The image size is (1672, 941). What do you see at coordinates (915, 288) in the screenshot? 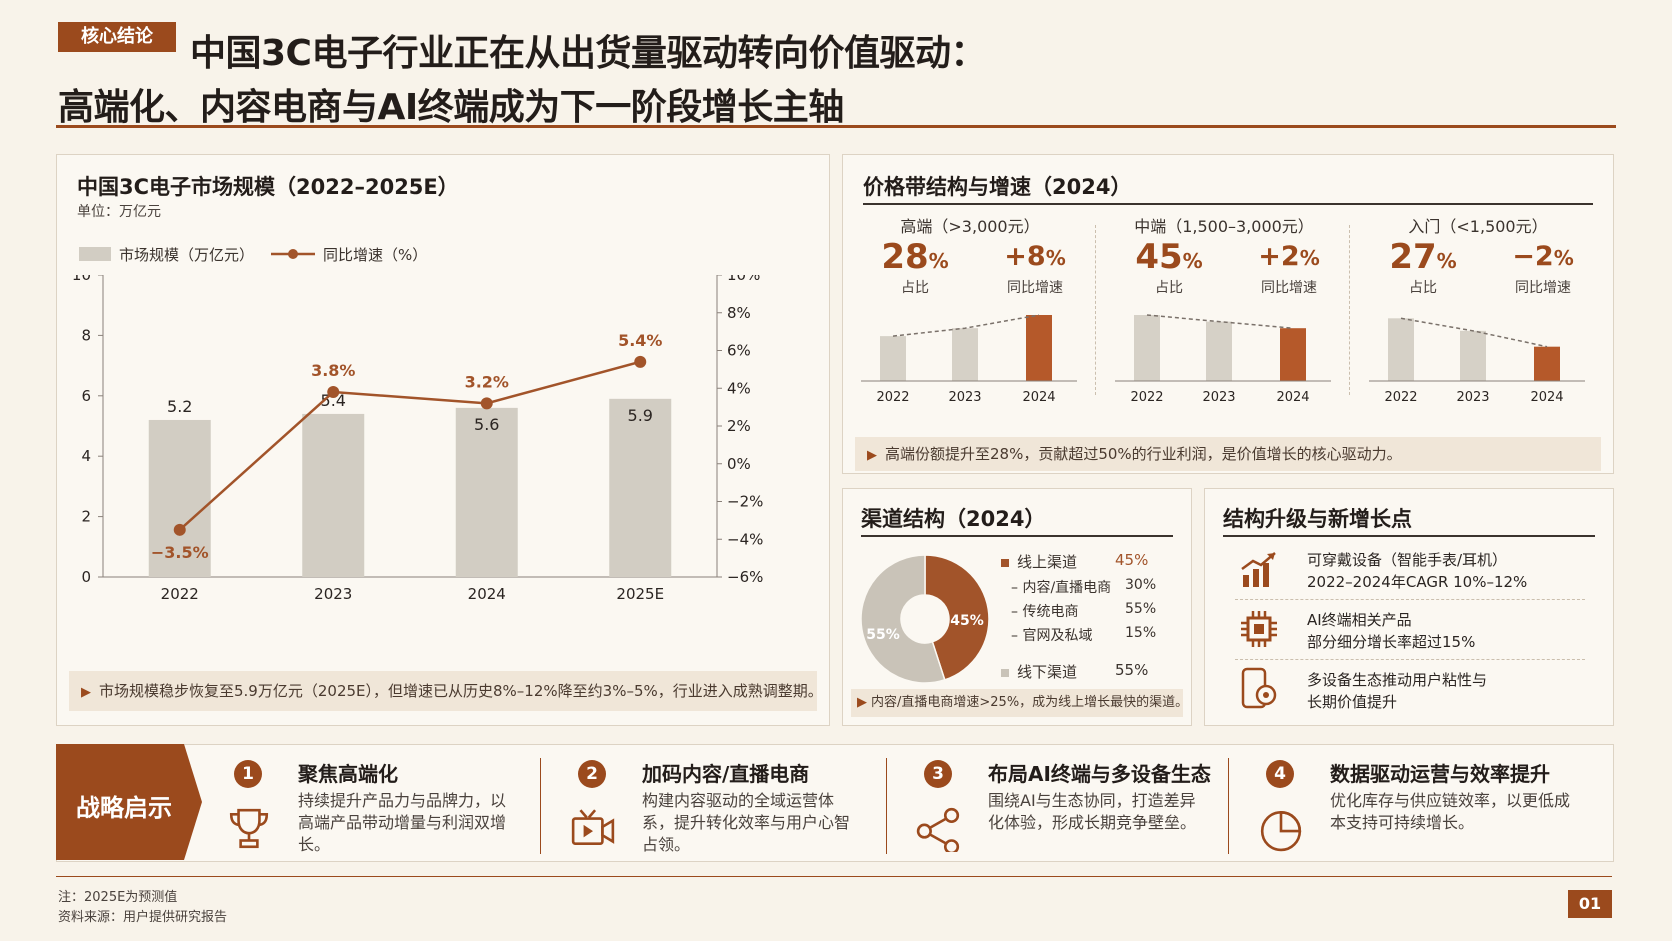
I see `share-caption: 占比` at bounding box center [915, 288].